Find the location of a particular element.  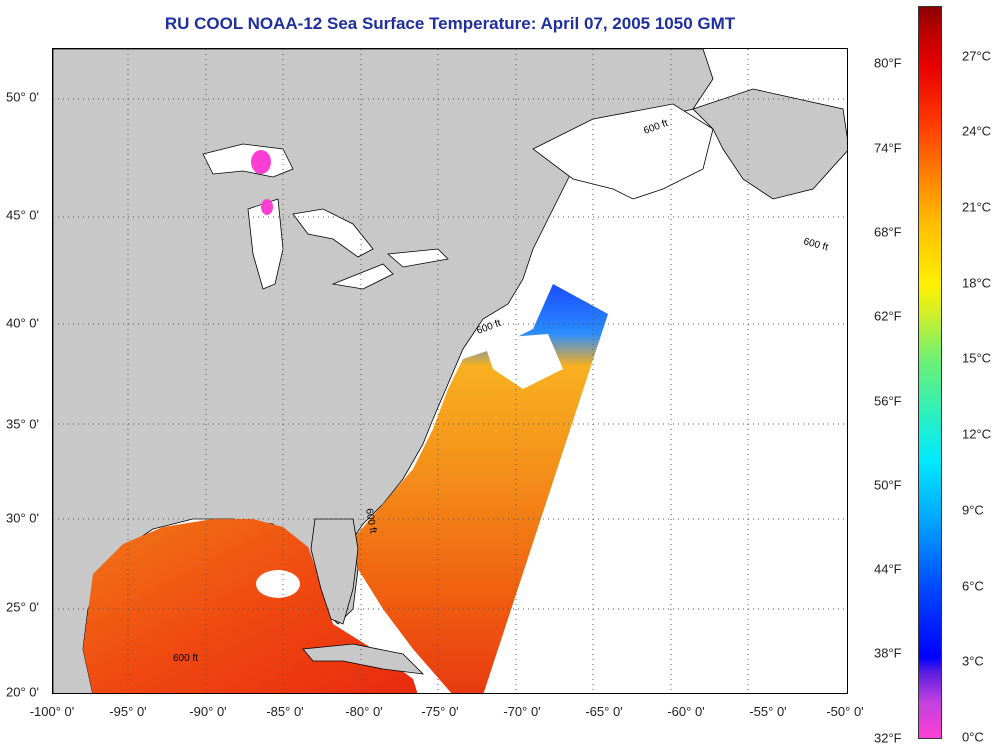

celsius-label: 18°C is located at coordinates (977, 283).